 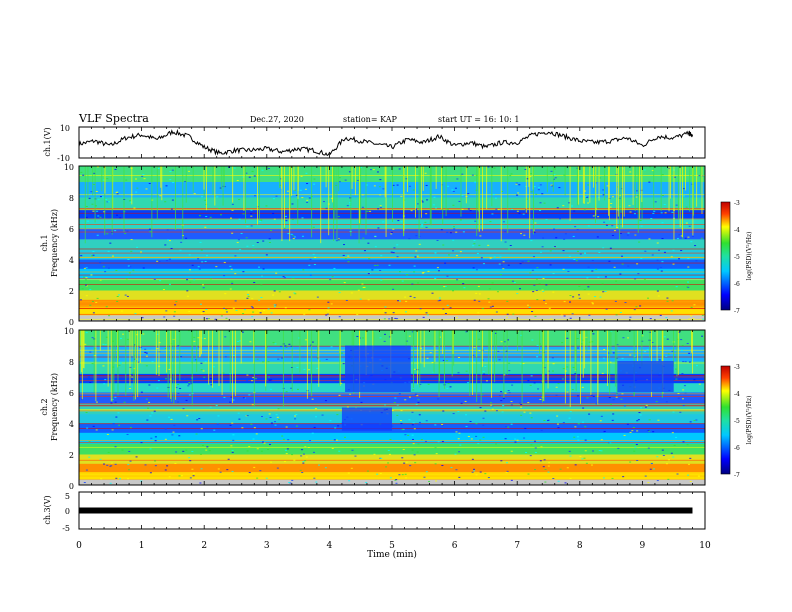 I want to click on ch1-ytick-top: 10, so click(x=65, y=128).